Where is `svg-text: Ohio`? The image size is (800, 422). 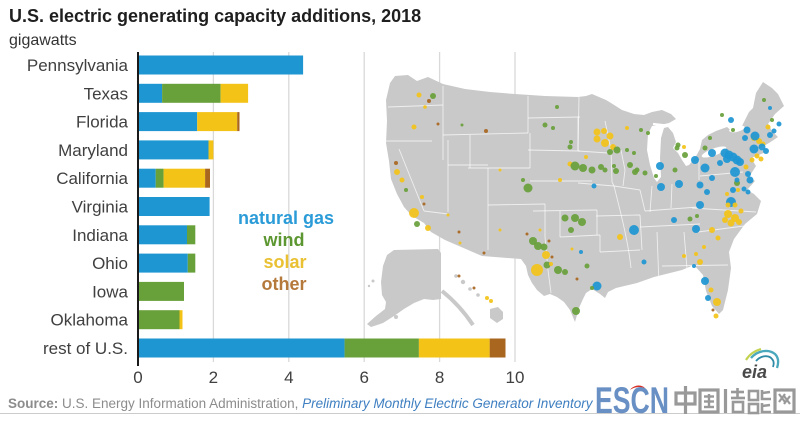
svg-text: Ohio is located at coordinates (110, 263).